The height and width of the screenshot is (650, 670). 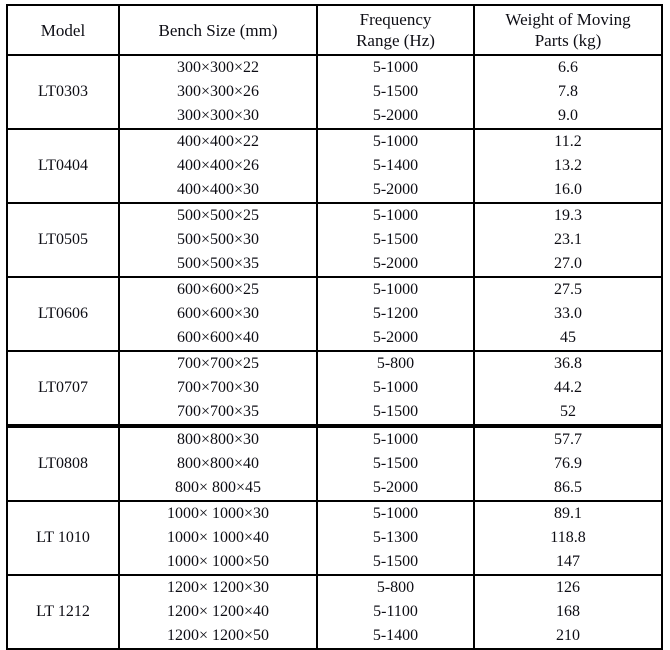 I want to click on model-cell: LT 1212, so click(x=63, y=612).